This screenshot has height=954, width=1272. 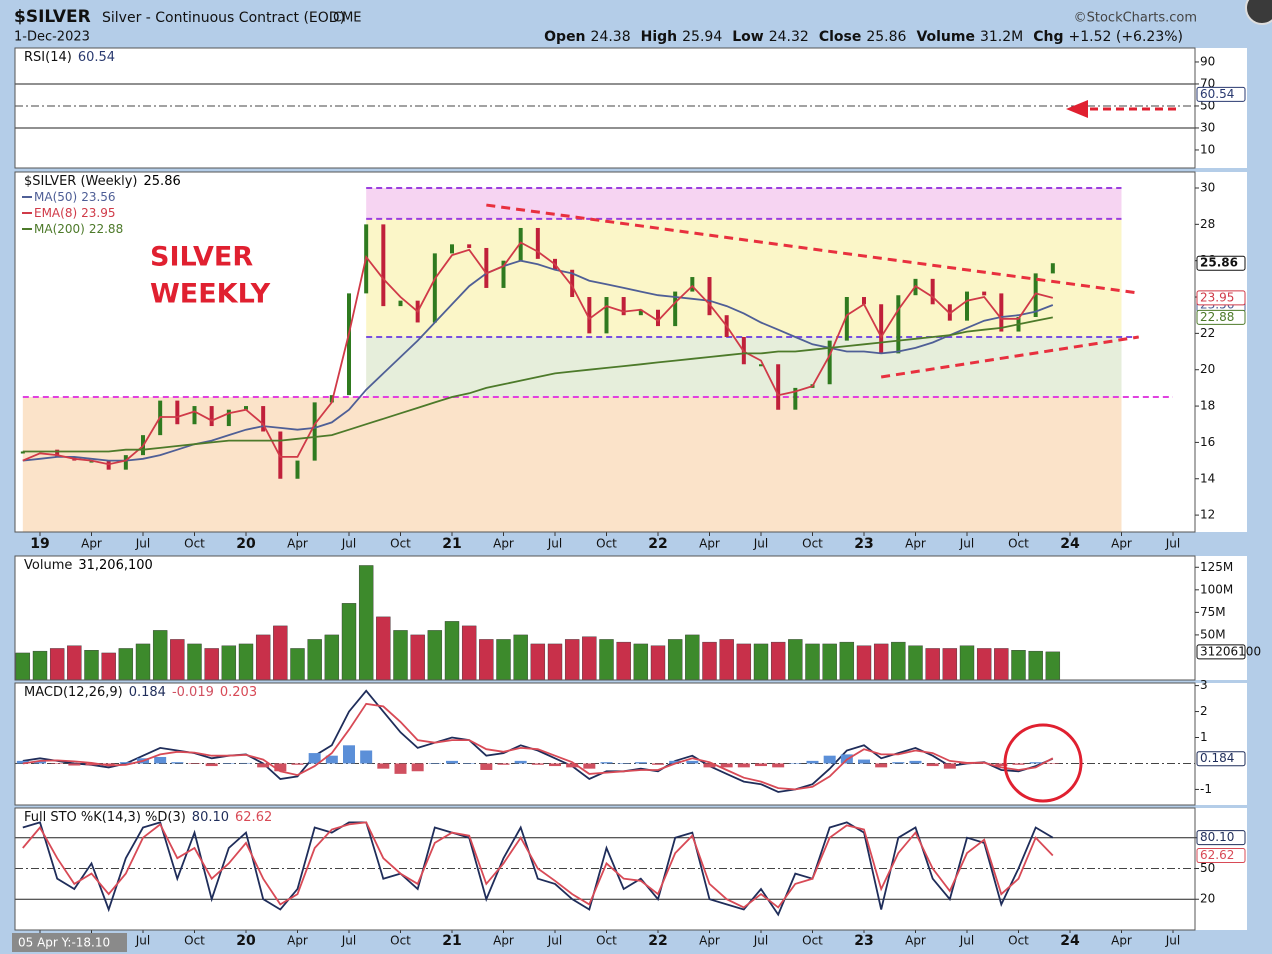 I want to click on legend-entry: MA(200) 22.88, so click(x=78, y=229).